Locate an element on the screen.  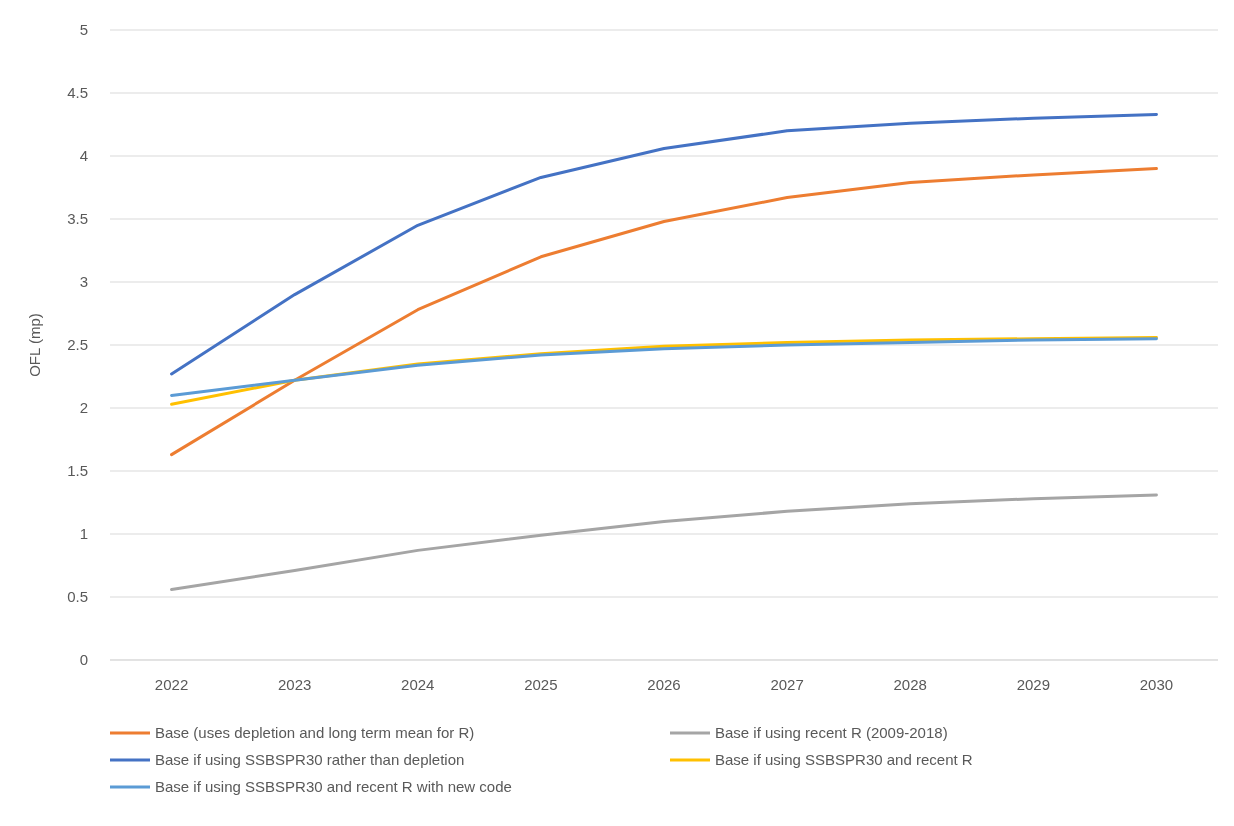
x-tick-label: 2025 is located at coordinates (541, 684).